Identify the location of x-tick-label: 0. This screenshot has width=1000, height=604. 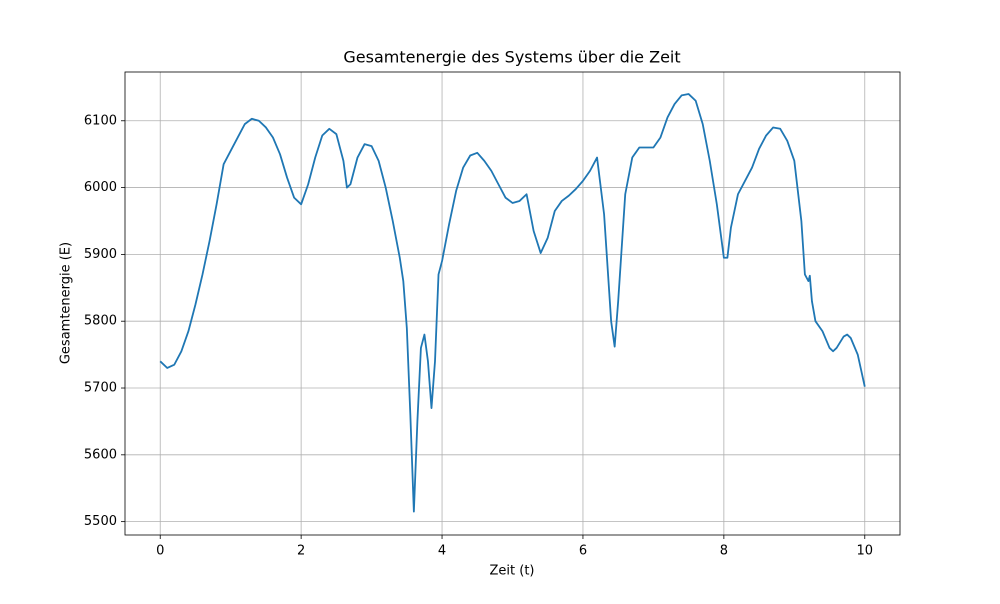
(160, 551).